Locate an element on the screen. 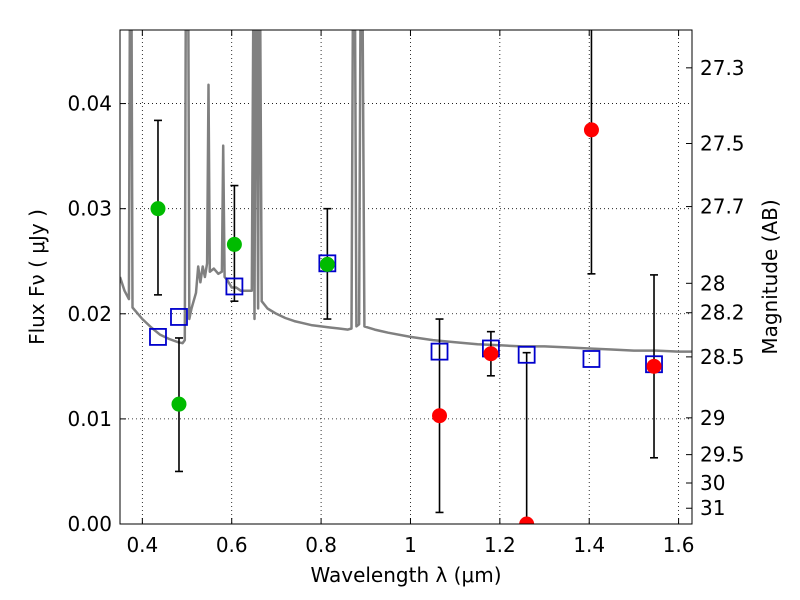 This screenshot has width=800, height=600. x-tick-label: 0.6 is located at coordinates (232, 545).